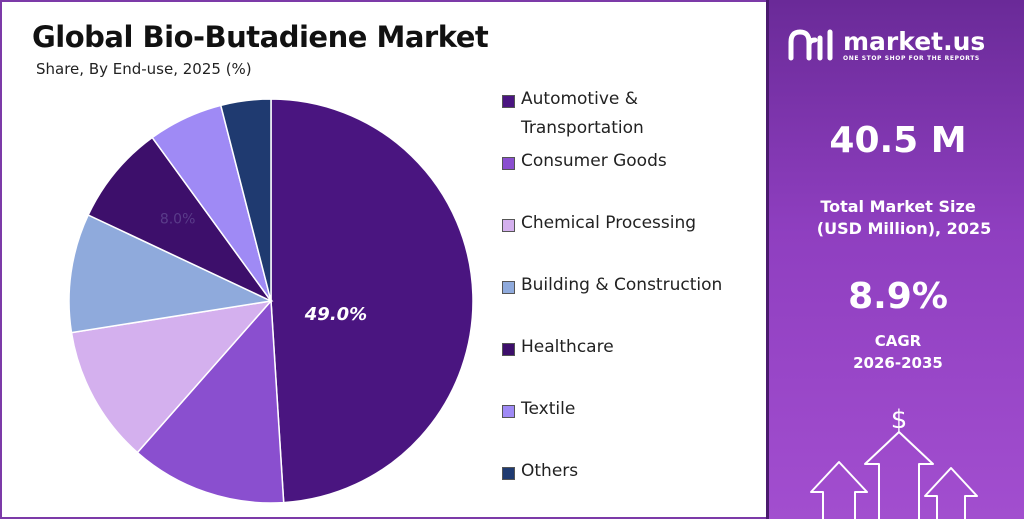 The image size is (1024, 519). What do you see at coordinates (894, 462) in the screenshot?
I see `growth-arrows-icon: $` at bounding box center [894, 462].